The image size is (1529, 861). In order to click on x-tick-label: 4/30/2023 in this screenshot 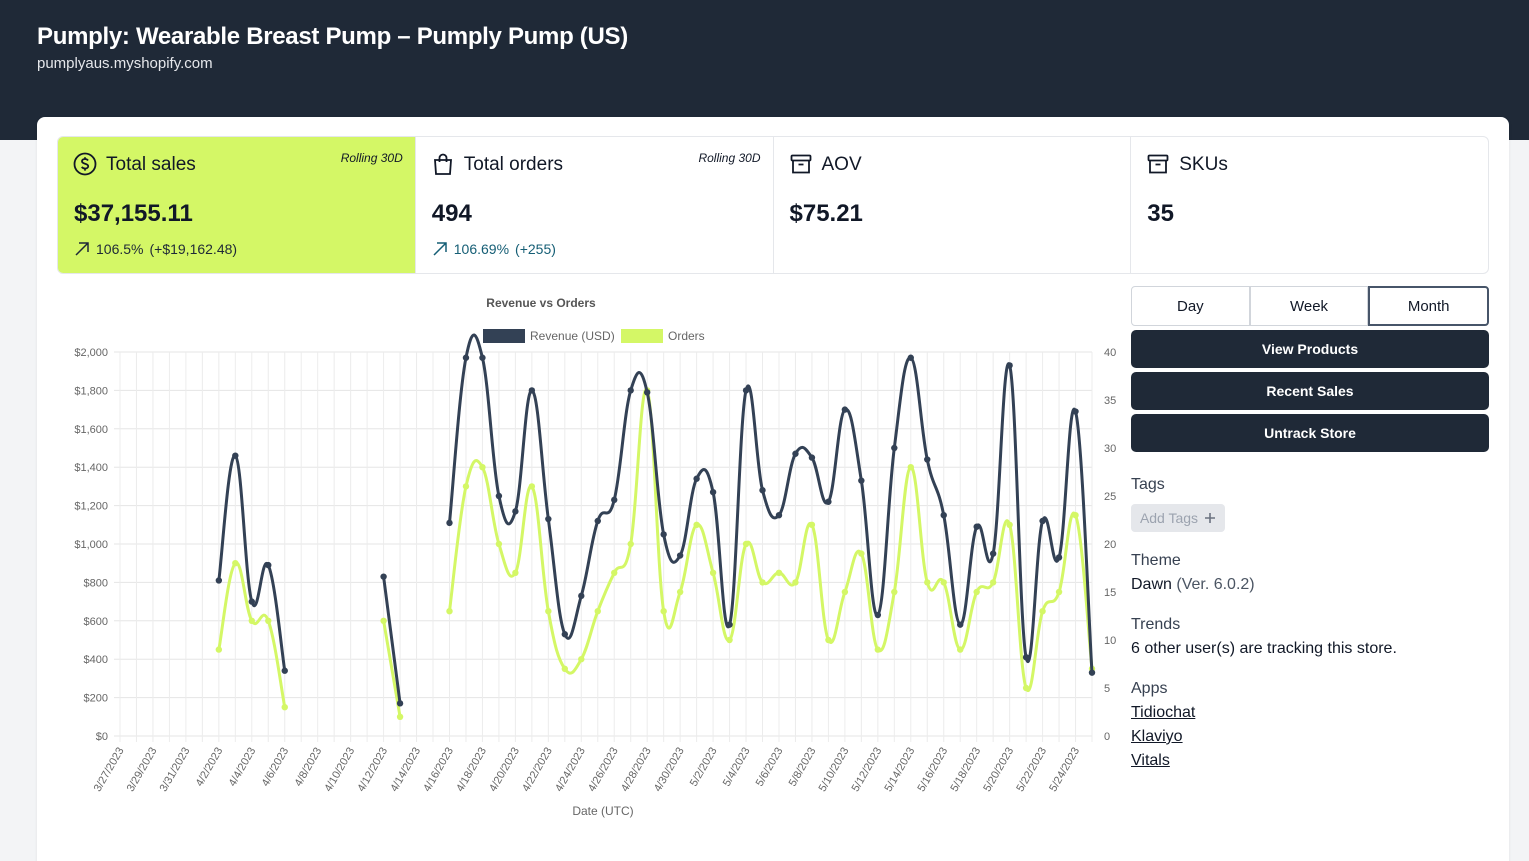, I will do `click(669, 770)`.